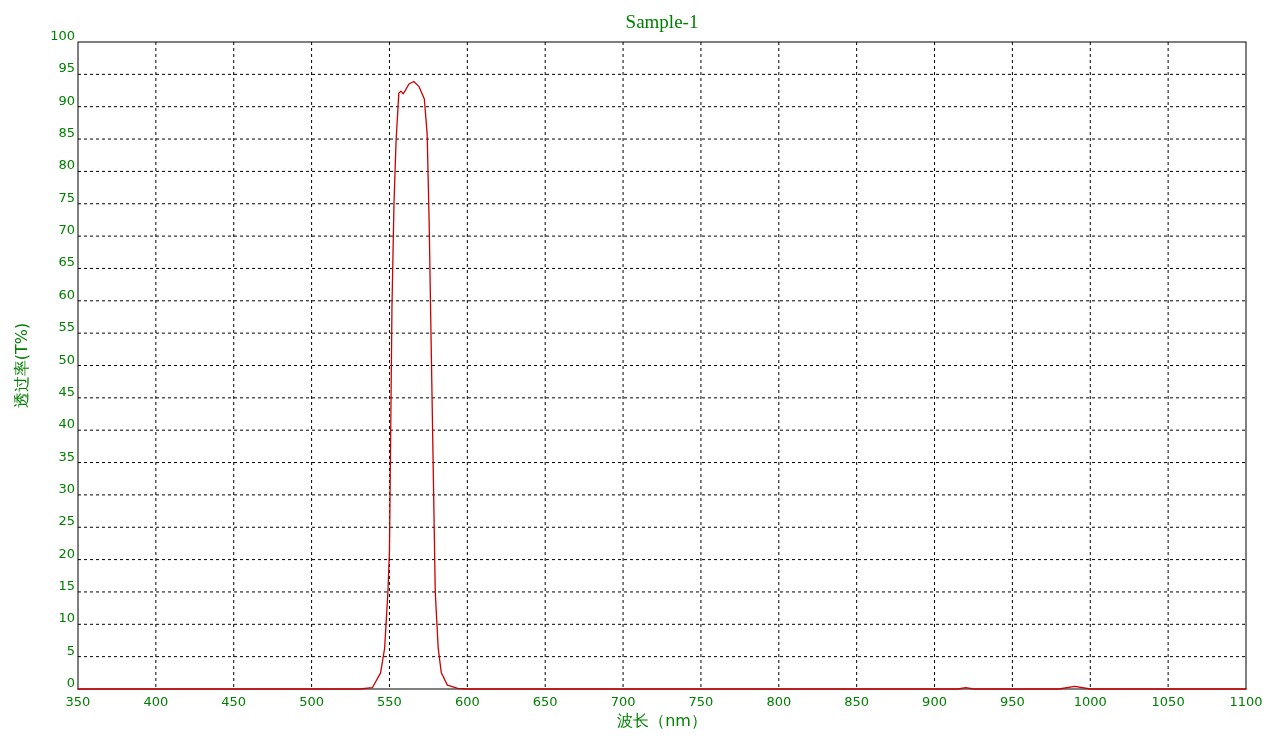 This screenshot has height=739, width=1276. What do you see at coordinates (1168, 701) in the screenshot?
I see `x-tick-label: 1050` at bounding box center [1168, 701].